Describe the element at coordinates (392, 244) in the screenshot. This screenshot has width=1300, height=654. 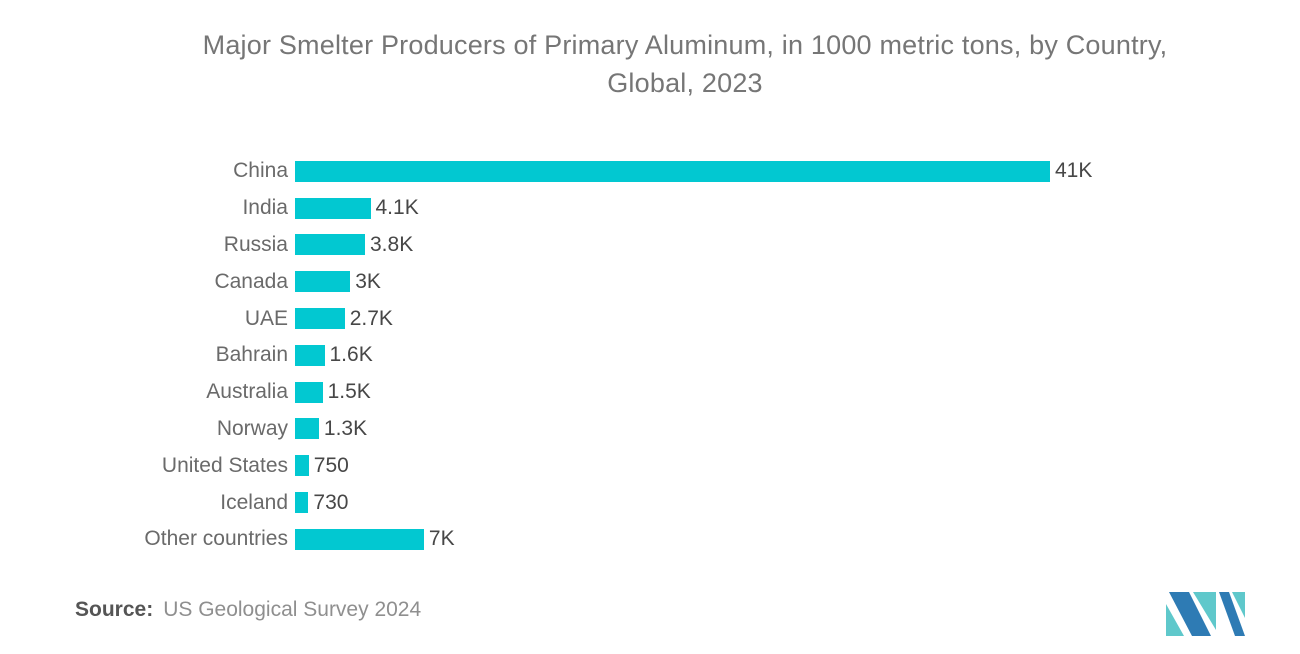
I see `value-label: 3.8K` at that location.